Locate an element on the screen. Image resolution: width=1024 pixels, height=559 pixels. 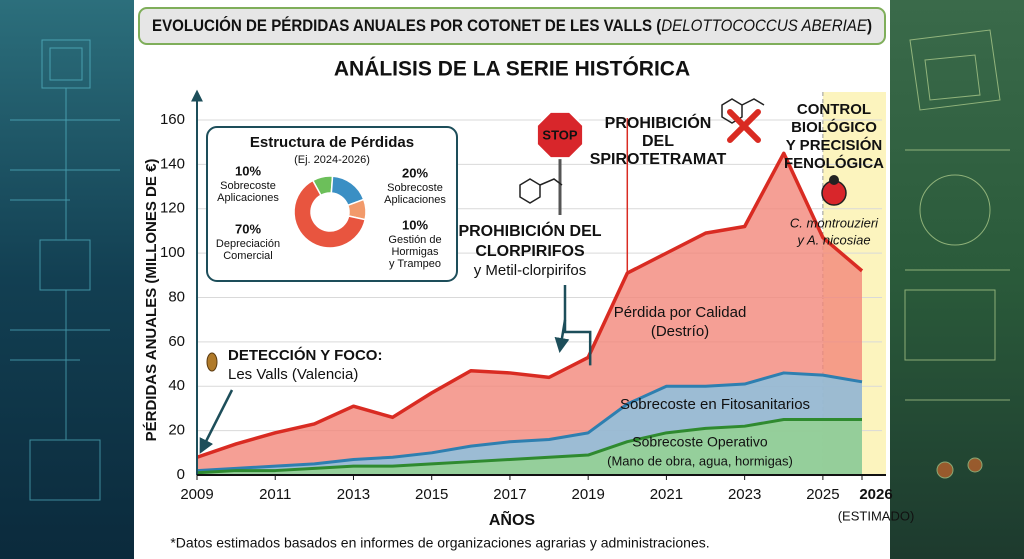
pie-label: Depreciación is located at coordinates (248, 244).